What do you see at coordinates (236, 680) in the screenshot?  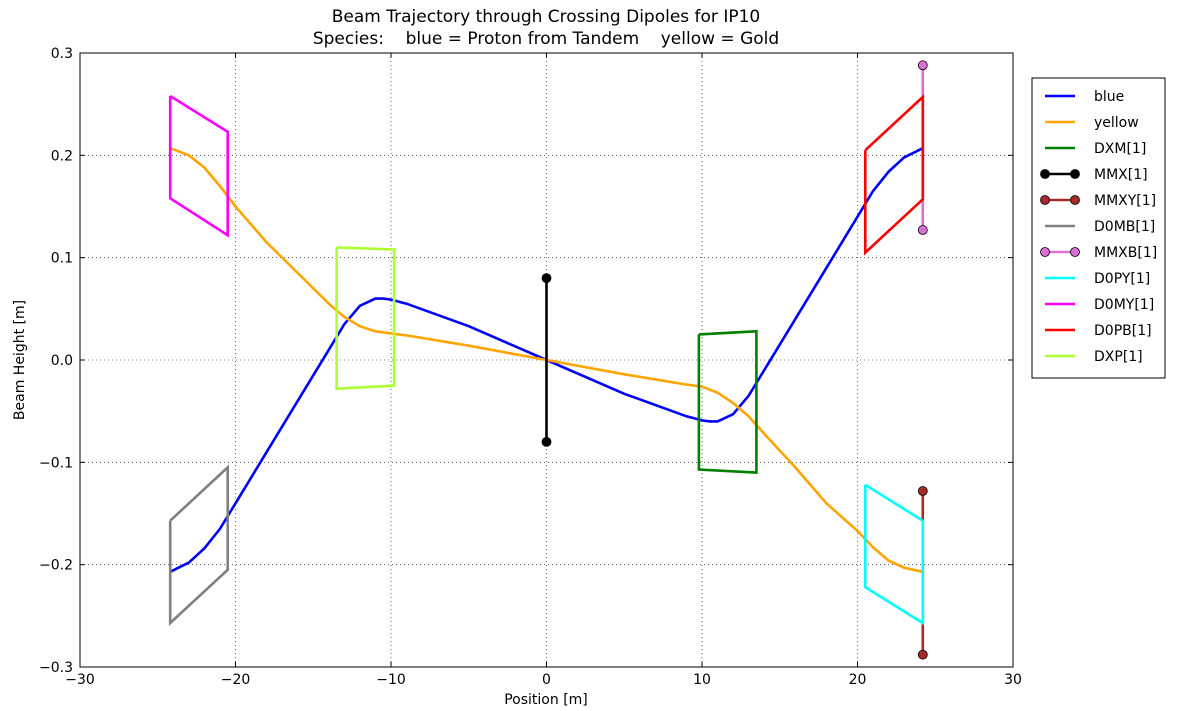 I see `x-tick-label: −20` at bounding box center [236, 680].